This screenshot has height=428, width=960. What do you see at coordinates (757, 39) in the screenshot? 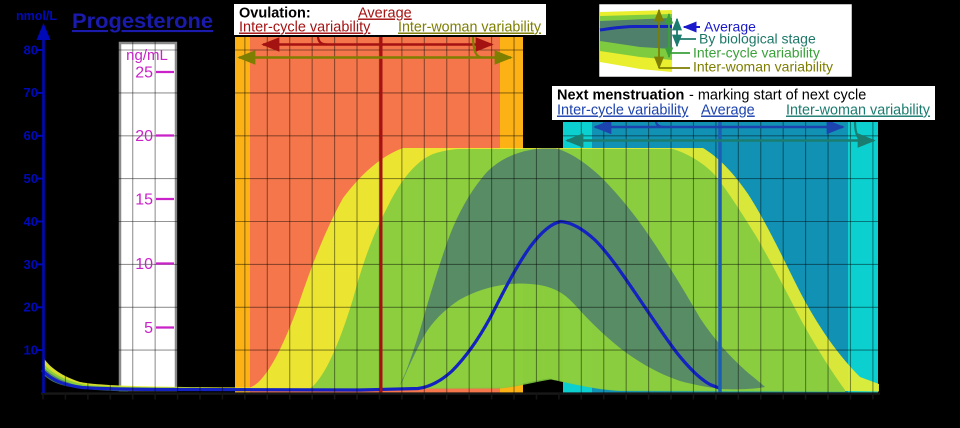
I see `legend-by-stage-label: By biological stage` at bounding box center [757, 39].